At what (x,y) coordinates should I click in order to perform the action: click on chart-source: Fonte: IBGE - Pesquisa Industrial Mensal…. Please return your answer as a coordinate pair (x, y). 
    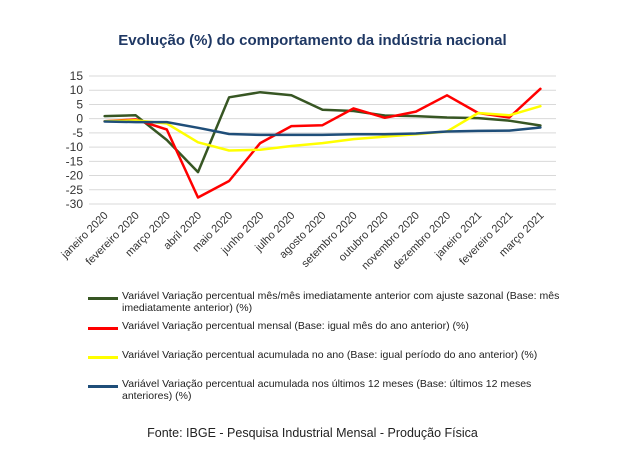
    Looking at the image, I should click on (312, 433).